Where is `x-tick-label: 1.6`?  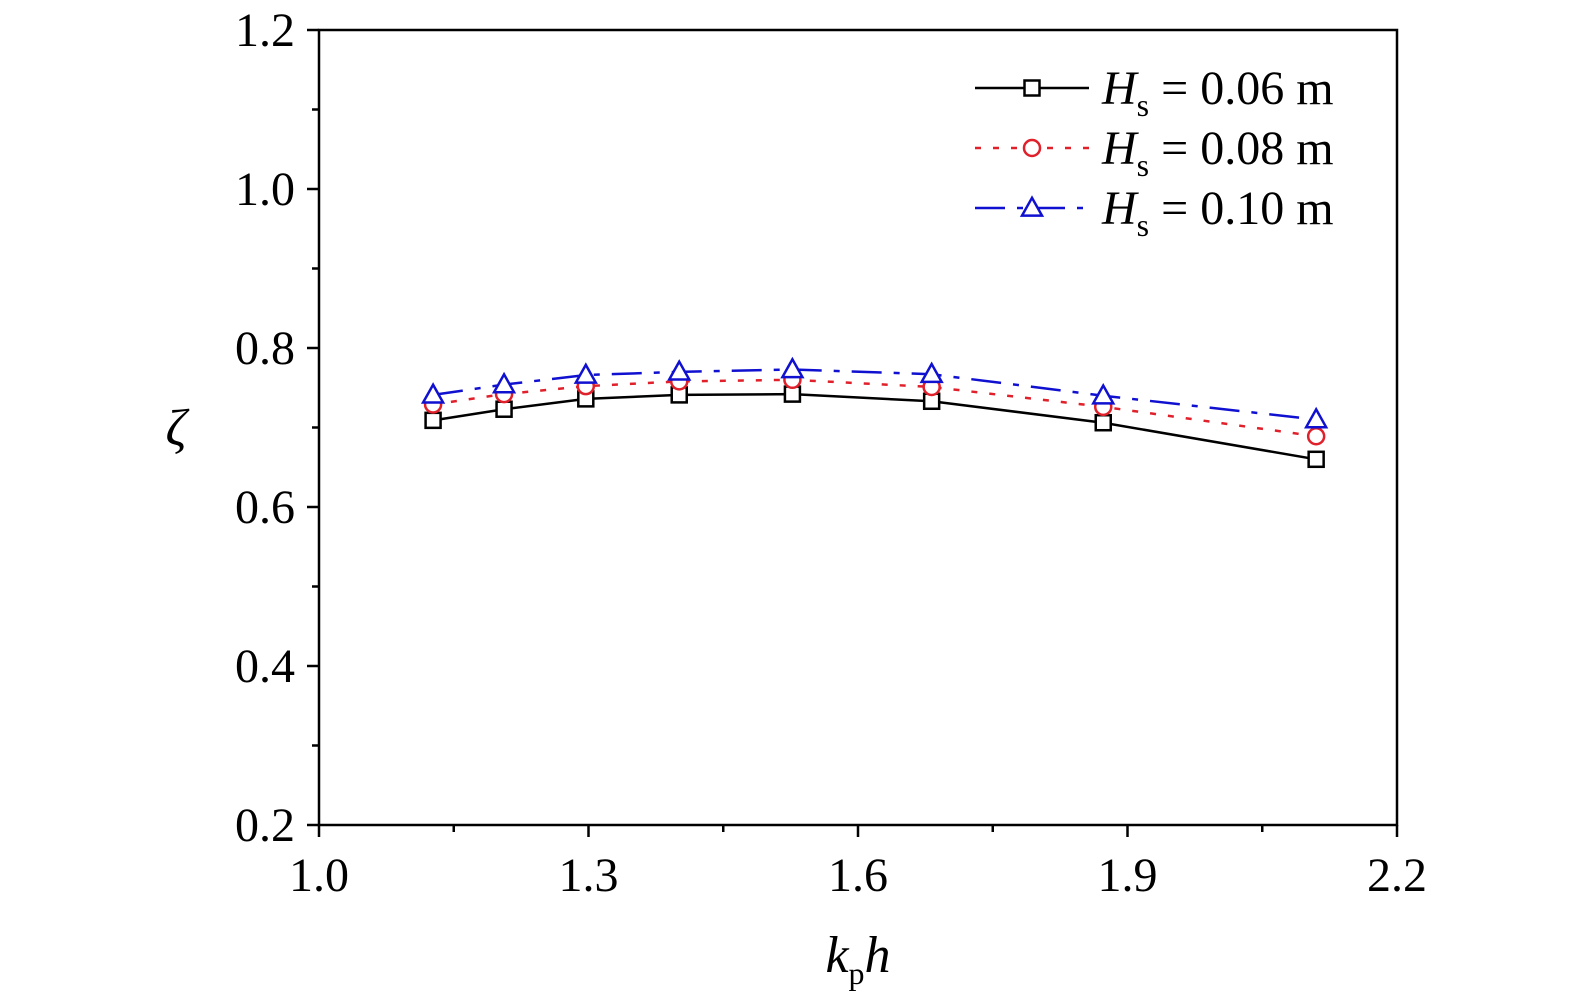
x-tick-label: 1.6 is located at coordinates (858, 875).